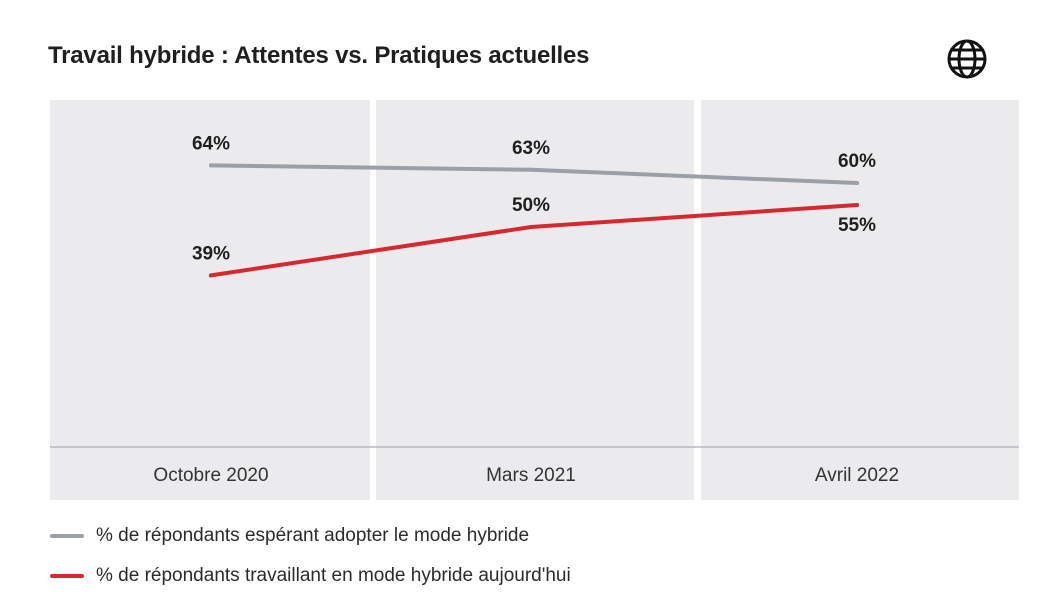  What do you see at coordinates (211, 253) in the screenshot?
I see `data-label: 39%` at bounding box center [211, 253].